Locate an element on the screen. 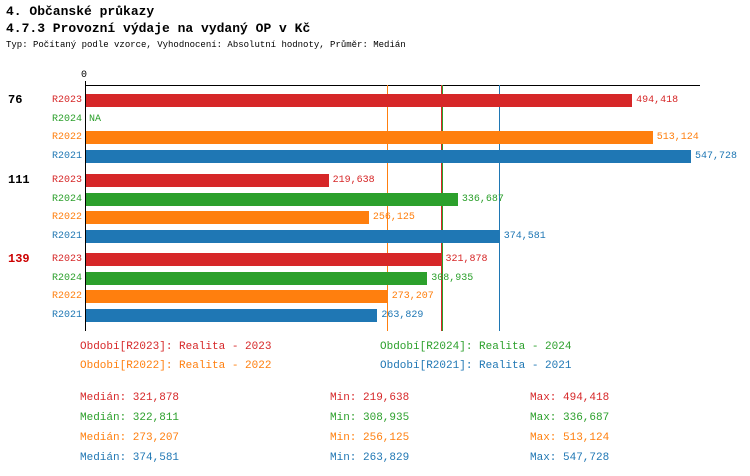  median-line-r2022 is located at coordinates (387, 208).